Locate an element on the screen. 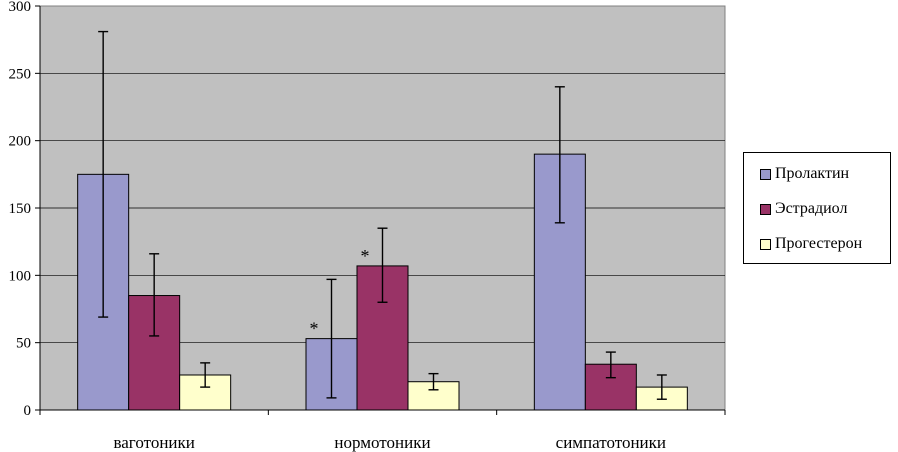 This screenshot has height=452, width=898. legend-swatch-estradiol is located at coordinates (765, 209).